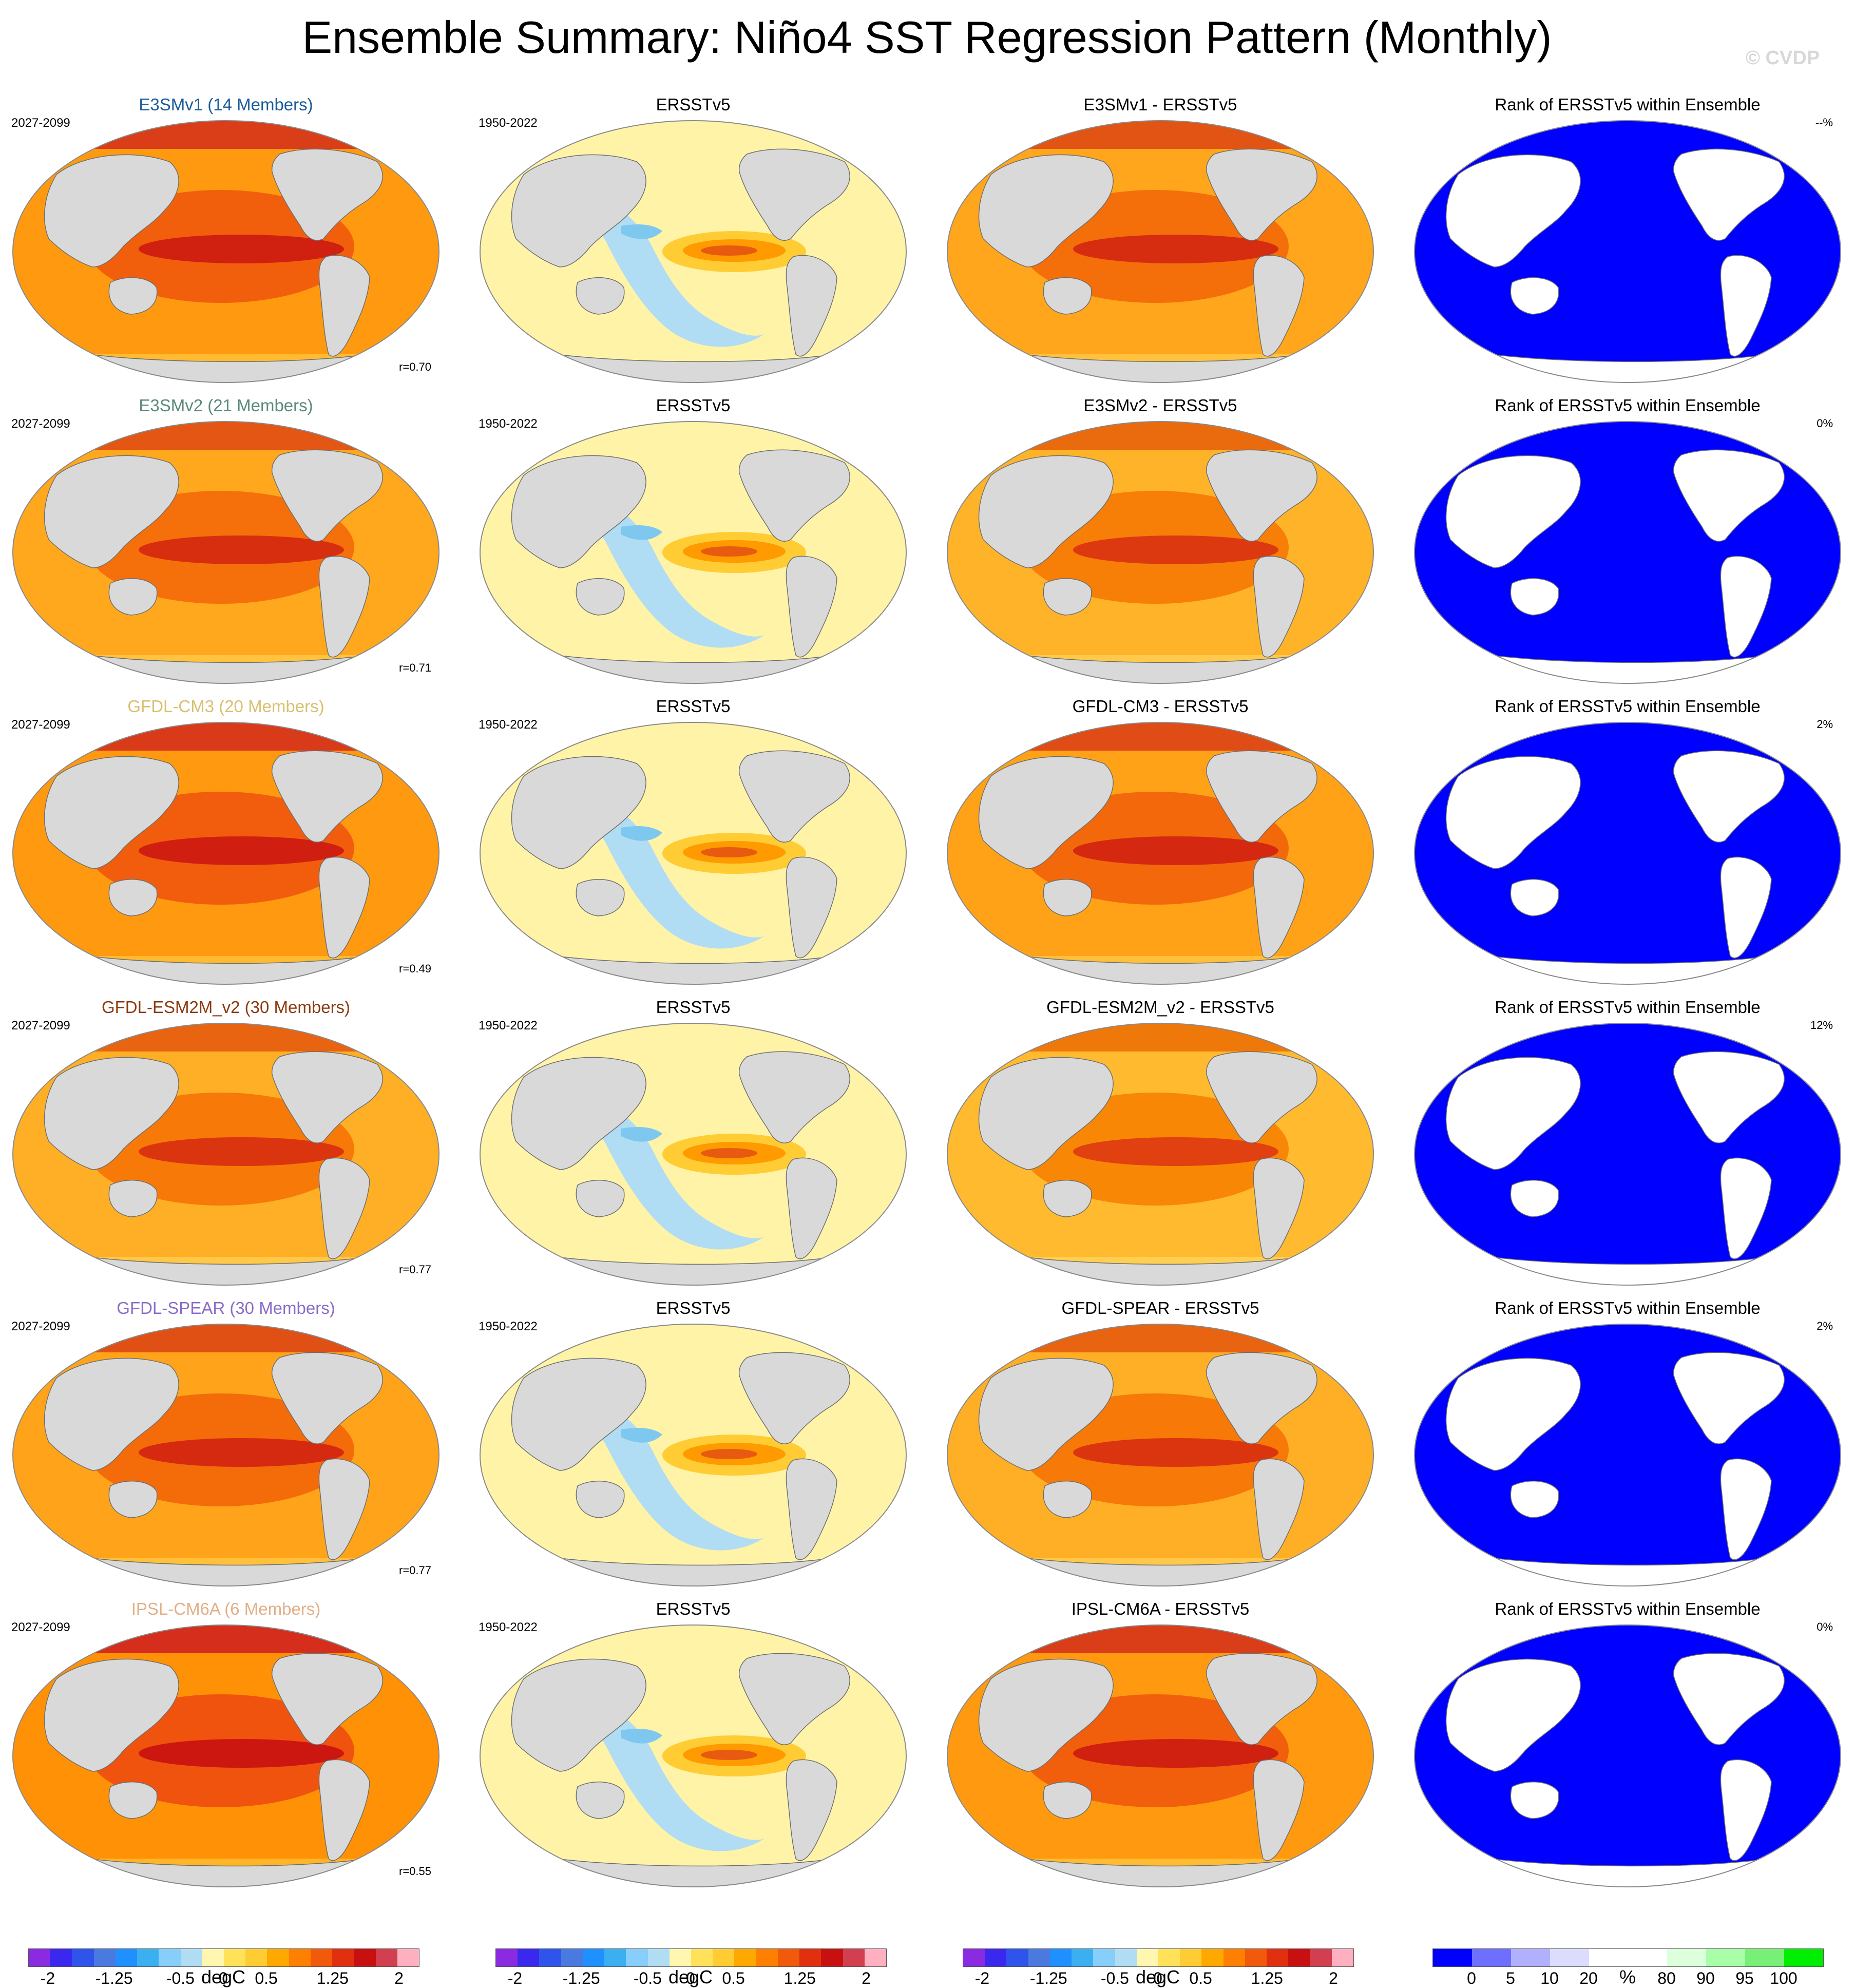 This screenshot has height=1988, width=1854. I want to click on panel-years: 1950-2022, so click(508, 725).